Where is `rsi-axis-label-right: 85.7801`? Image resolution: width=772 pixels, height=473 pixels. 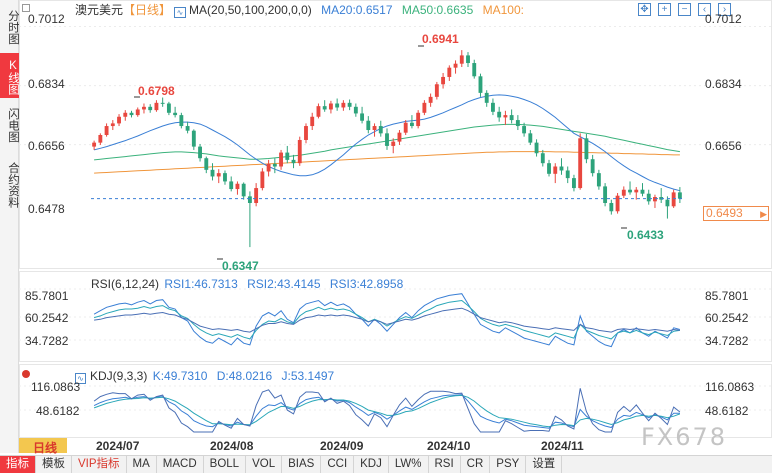
rsi-axis-label-right: 85.7801 is located at coordinates (727, 296).